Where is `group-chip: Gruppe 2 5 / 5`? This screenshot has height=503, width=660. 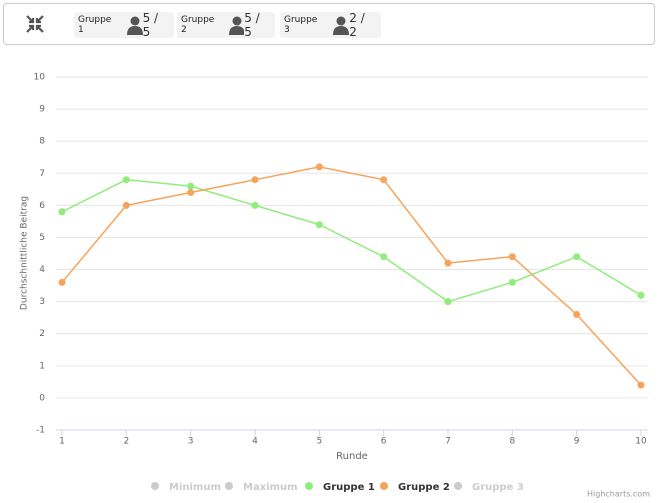
group-chip: Gruppe 2 5 / 5 is located at coordinates (226, 25).